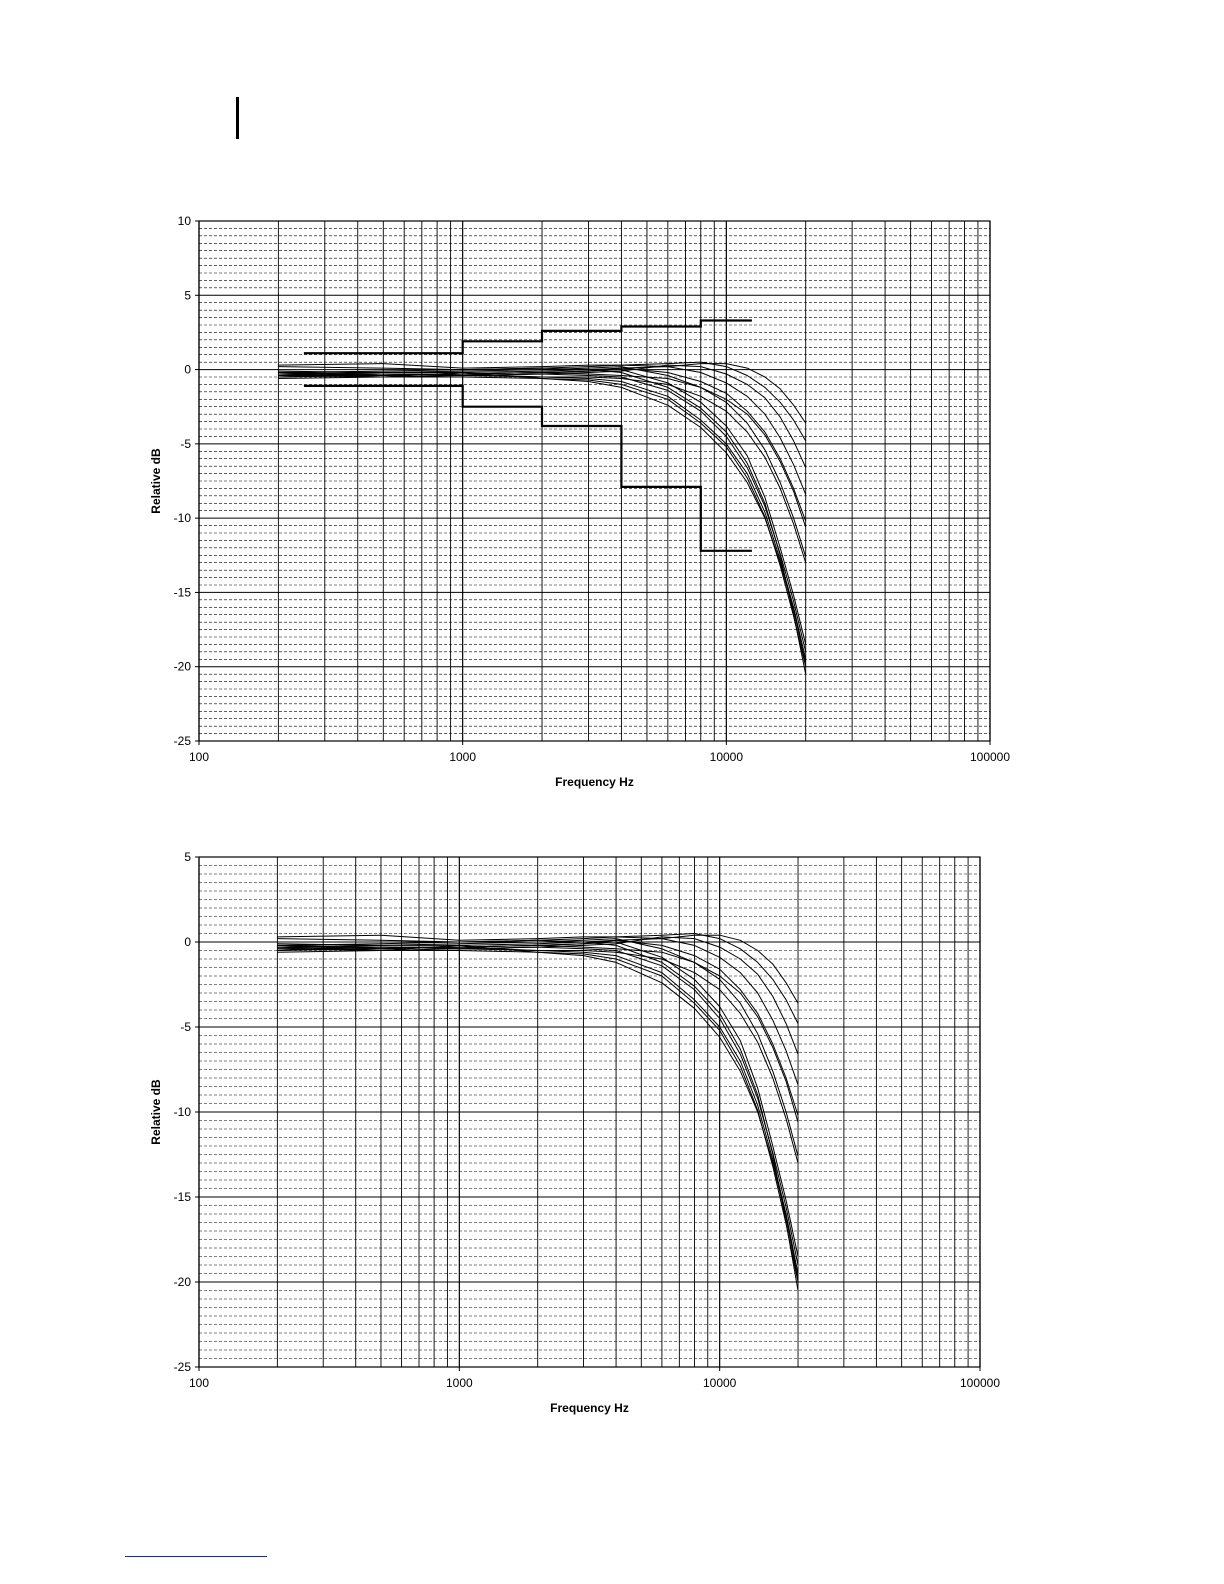 This screenshot has height=1584, width=1224. I want to click on footnote-rule, so click(196, 1556).